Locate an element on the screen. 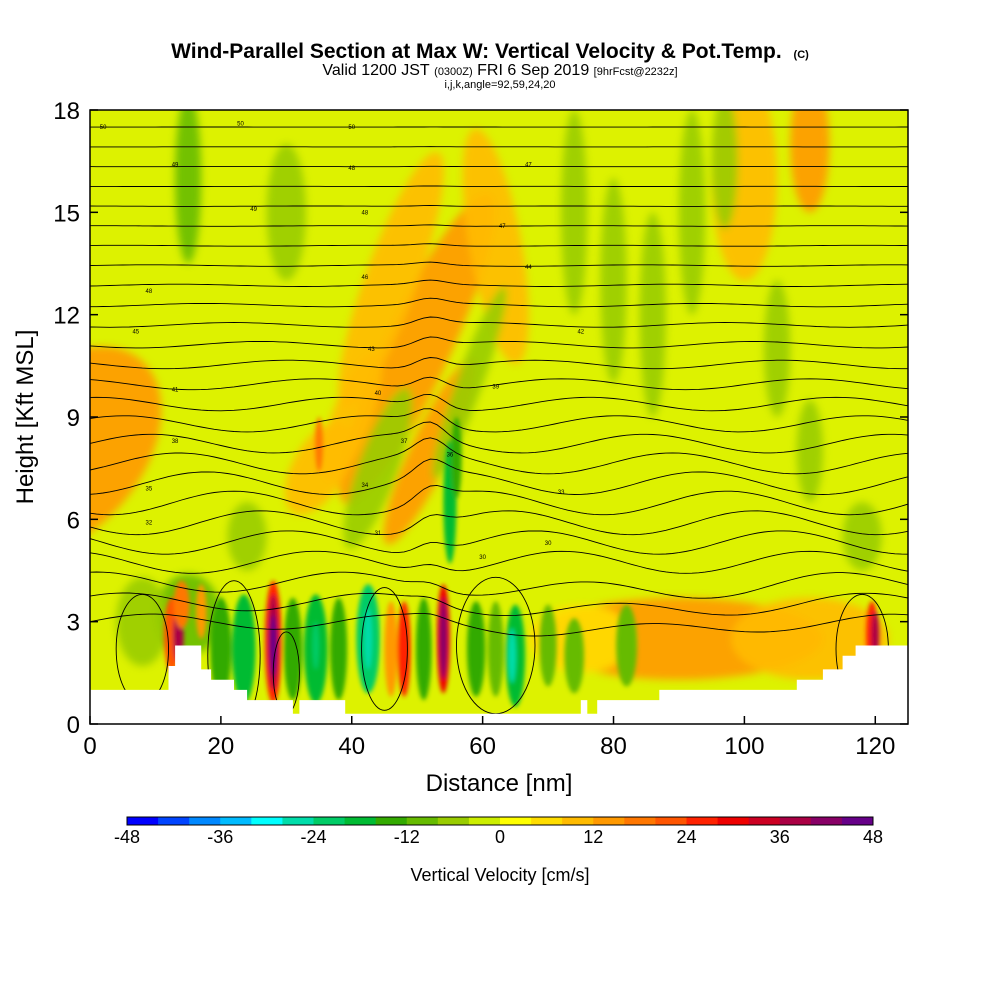 The width and height of the screenshot is (1000, 1000). colorbar-tick-label: 12 is located at coordinates (593, 837).